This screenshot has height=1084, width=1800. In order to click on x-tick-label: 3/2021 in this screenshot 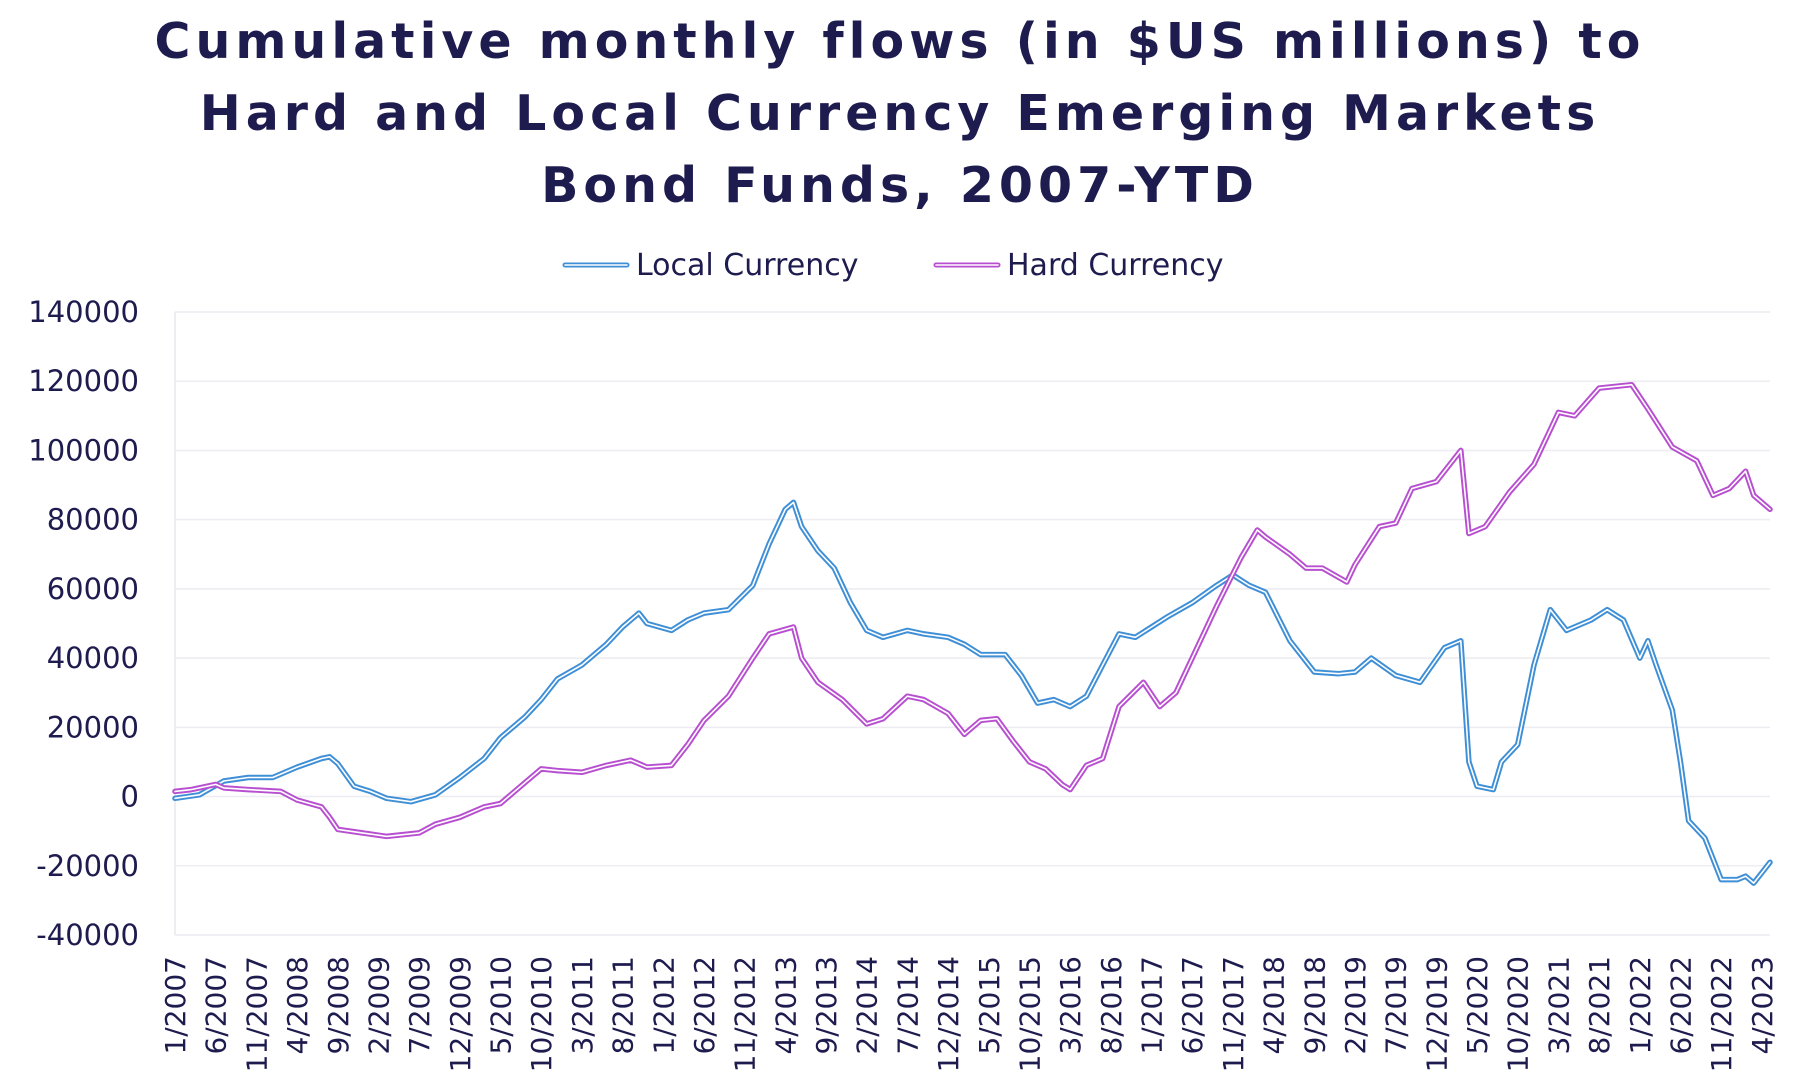, I will do `click(1558, 1005)`.